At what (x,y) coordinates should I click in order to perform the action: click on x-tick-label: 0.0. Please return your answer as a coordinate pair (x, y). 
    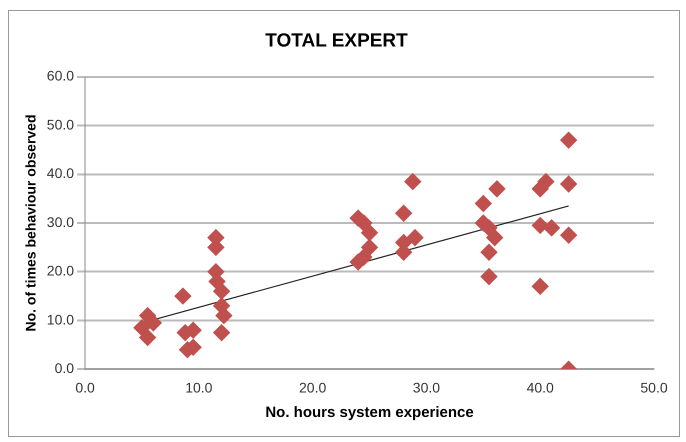
    Looking at the image, I should click on (85, 387).